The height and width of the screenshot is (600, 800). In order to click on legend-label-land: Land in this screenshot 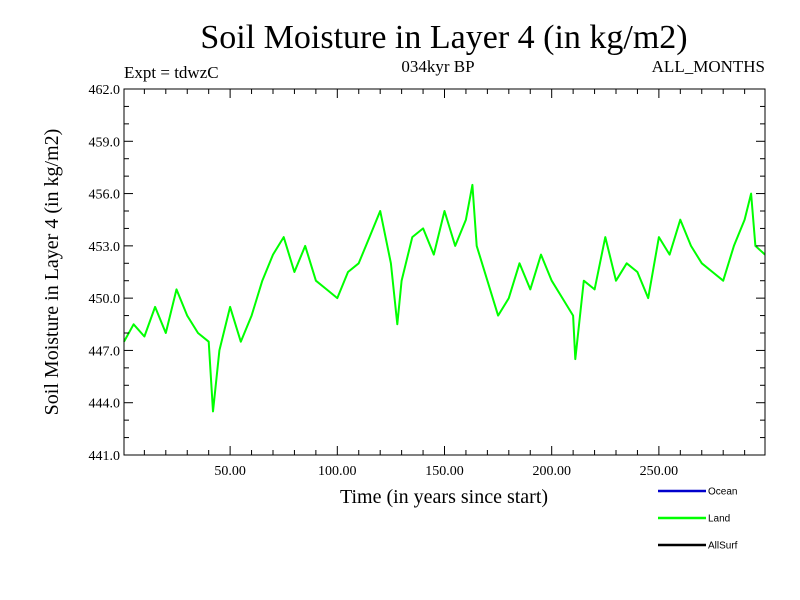, I will do `click(719, 519)`.